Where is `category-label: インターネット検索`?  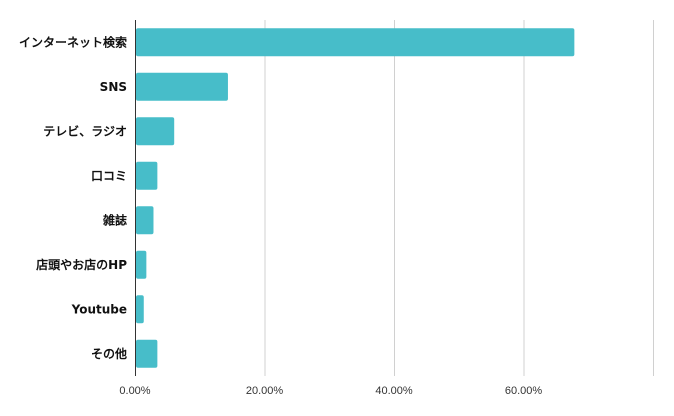 category-label: インターネット検索 is located at coordinates (73, 41).